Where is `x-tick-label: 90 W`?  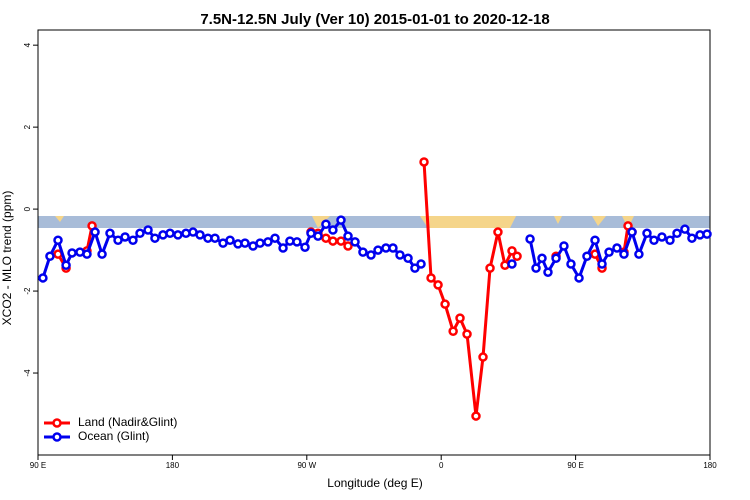
x-tick-label: 90 W is located at coordinates (306, 465).